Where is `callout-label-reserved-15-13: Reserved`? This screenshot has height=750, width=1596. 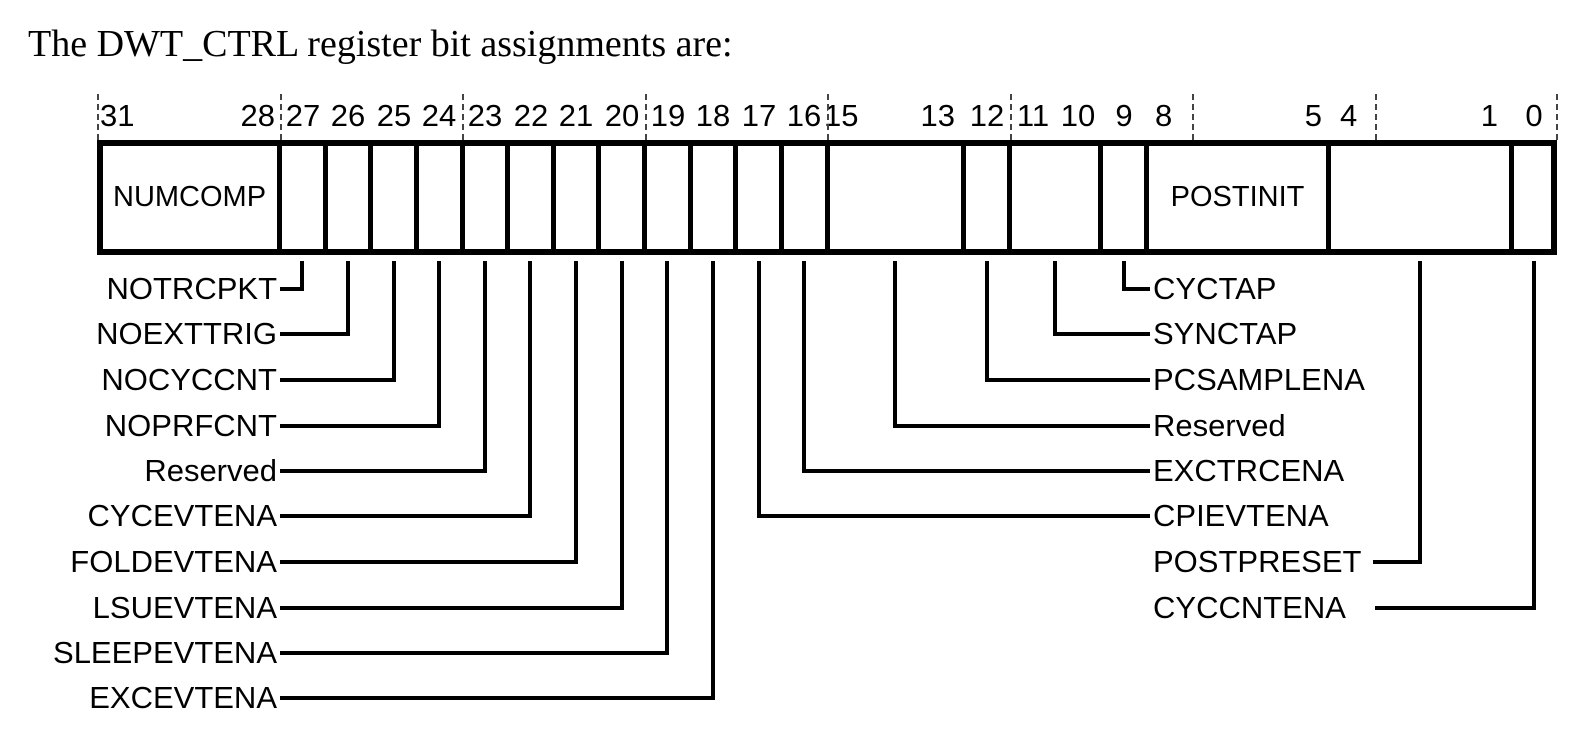
callout-label-reserved-15-13: Reserved is located at coordinates (1219, 425).